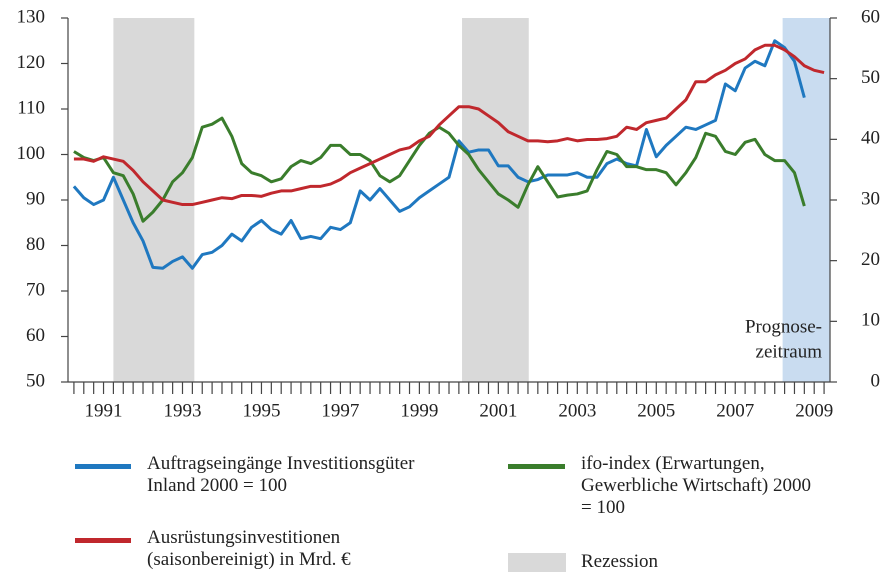 Image resolution: width=892 pixels, height=573 pixels. What do you see at coordinates (35, 244) in the screenshot?
I see `y-tick-label: 80` at bounding box center [35, 244].